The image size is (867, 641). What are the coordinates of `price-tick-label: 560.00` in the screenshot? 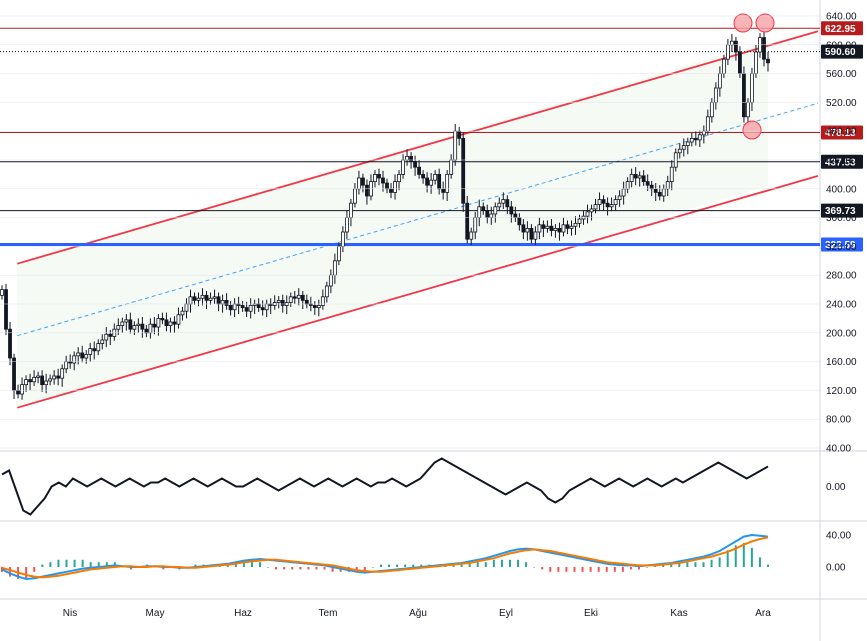 It's located at (841, 74).